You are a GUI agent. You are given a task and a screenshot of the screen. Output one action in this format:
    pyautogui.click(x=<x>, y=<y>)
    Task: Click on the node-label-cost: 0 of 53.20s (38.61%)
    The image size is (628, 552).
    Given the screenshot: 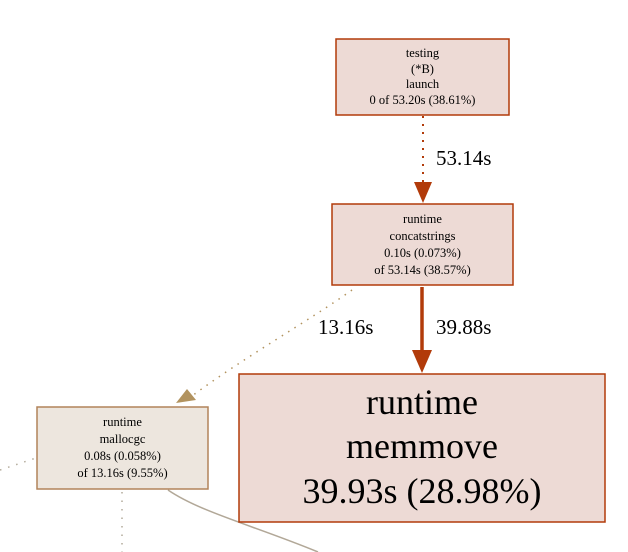 What is the action you would take?
    pyautogui.click(x=423, y=100)
    